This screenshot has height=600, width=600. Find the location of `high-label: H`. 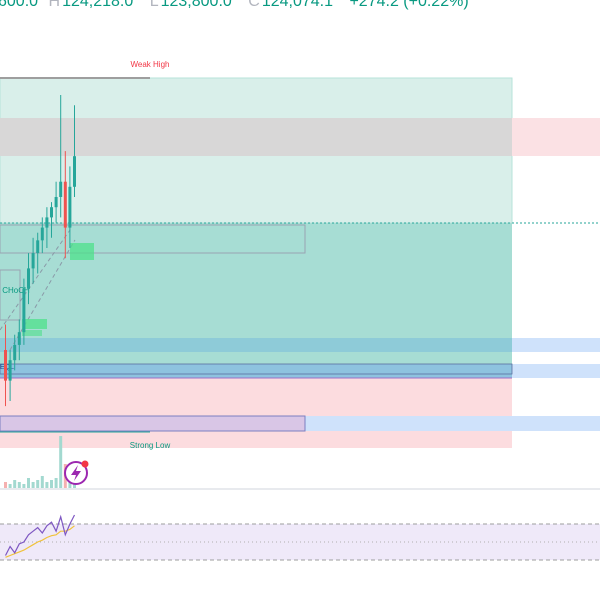

high-label: H is located at coordinates (54, 5).